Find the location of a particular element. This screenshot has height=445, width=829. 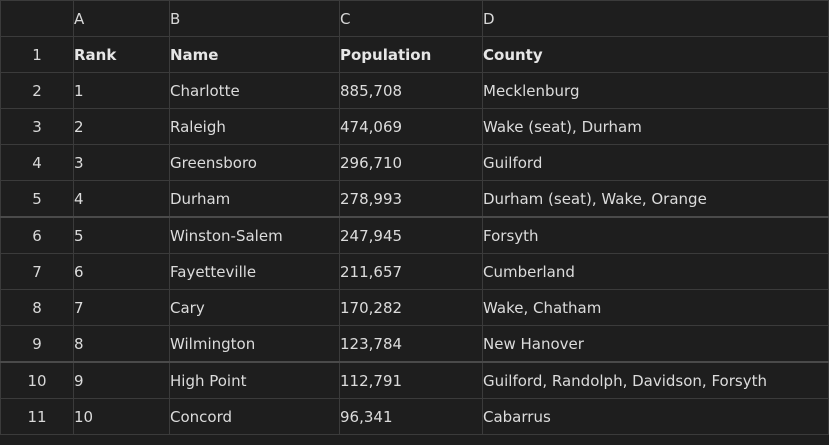

cell: 8 is located at coordinates (121, 344).